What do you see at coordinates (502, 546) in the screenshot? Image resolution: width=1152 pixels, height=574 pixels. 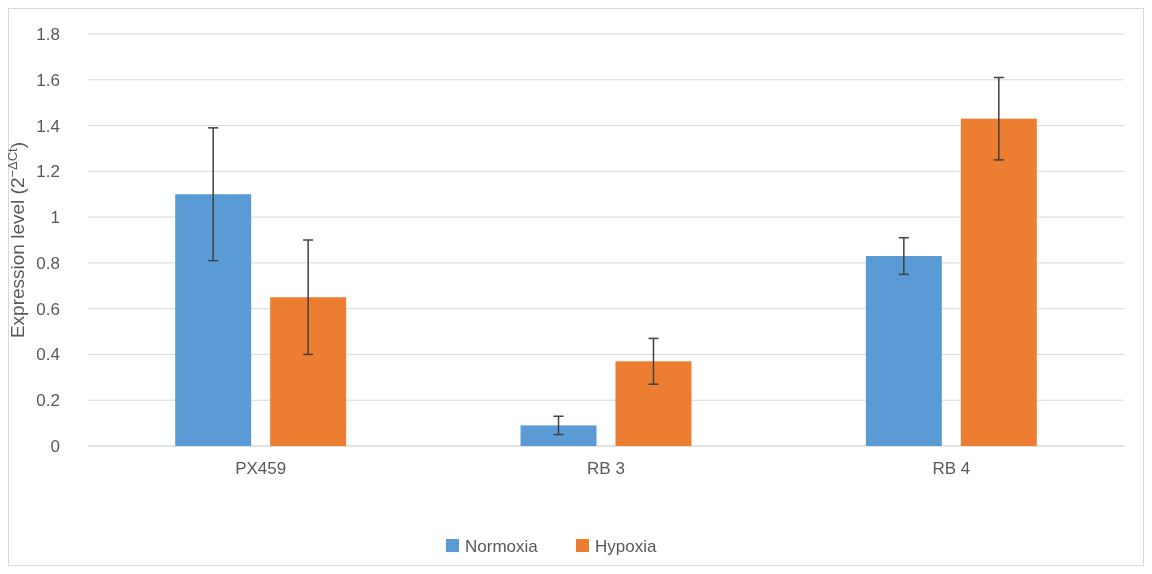 I see `legend-label: Normoxia` at bounding box center [502, 546].